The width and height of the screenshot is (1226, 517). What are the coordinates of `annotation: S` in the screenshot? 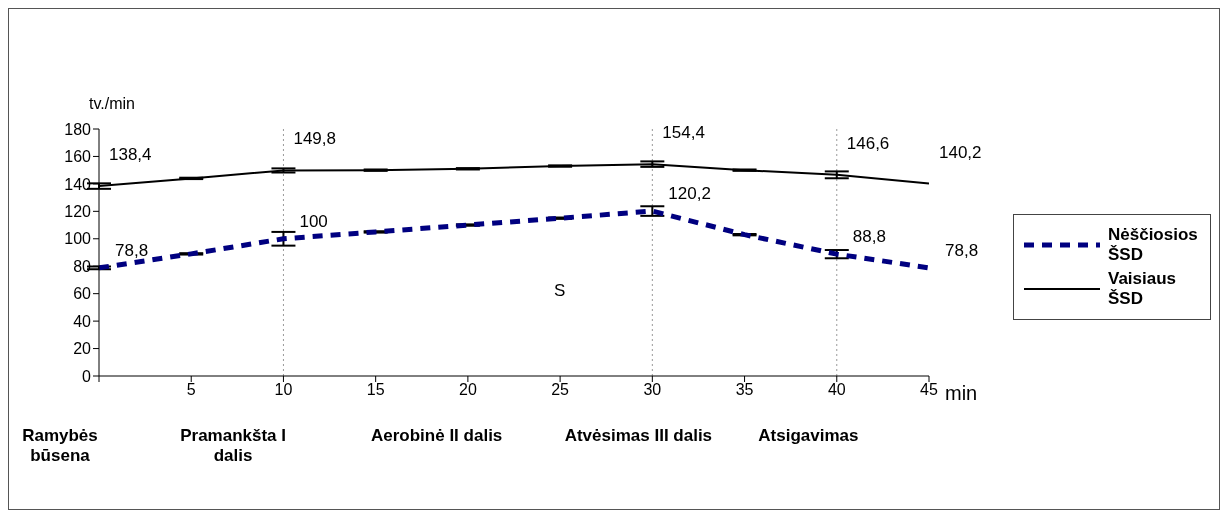 It's located at (560, 291).